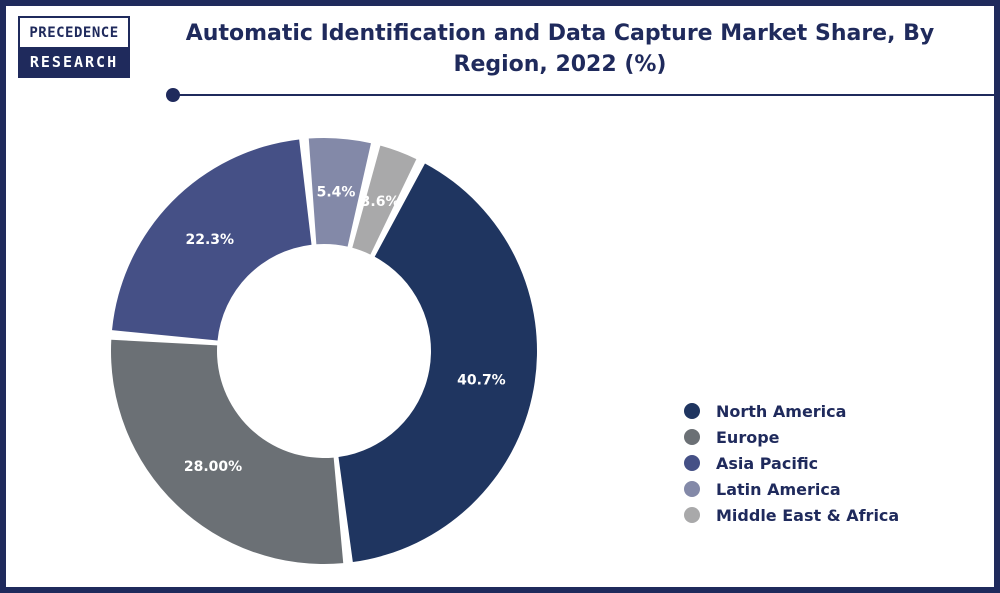 The image size is (1000, 593). I want to click on title-rule-line, so click(585, 95).